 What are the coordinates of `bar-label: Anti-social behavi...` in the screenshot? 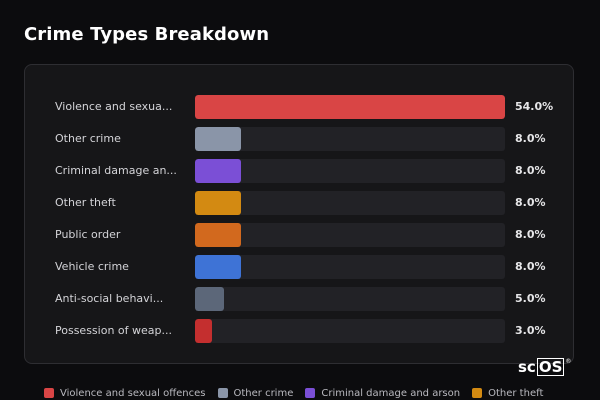 It's located at (109, 298).